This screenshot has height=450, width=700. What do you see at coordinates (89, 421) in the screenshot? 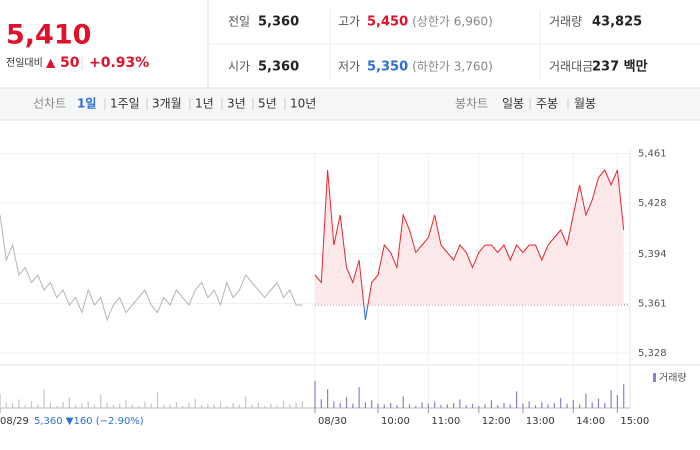
I see `prev-day-note: 5,360 ▼160 (−2.90%)` at bounding box center [89, 421].